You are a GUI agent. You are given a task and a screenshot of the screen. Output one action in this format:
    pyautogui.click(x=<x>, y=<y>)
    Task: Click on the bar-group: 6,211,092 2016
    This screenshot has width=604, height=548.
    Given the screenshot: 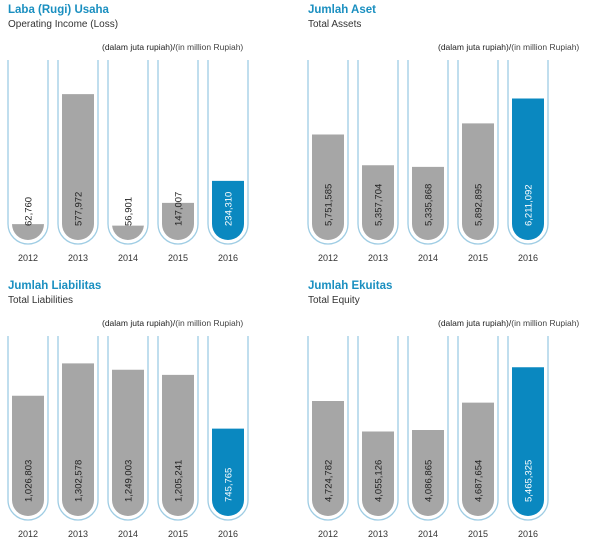 What is the action you would take?
    pyautogui.click(x=528, y=161)
    